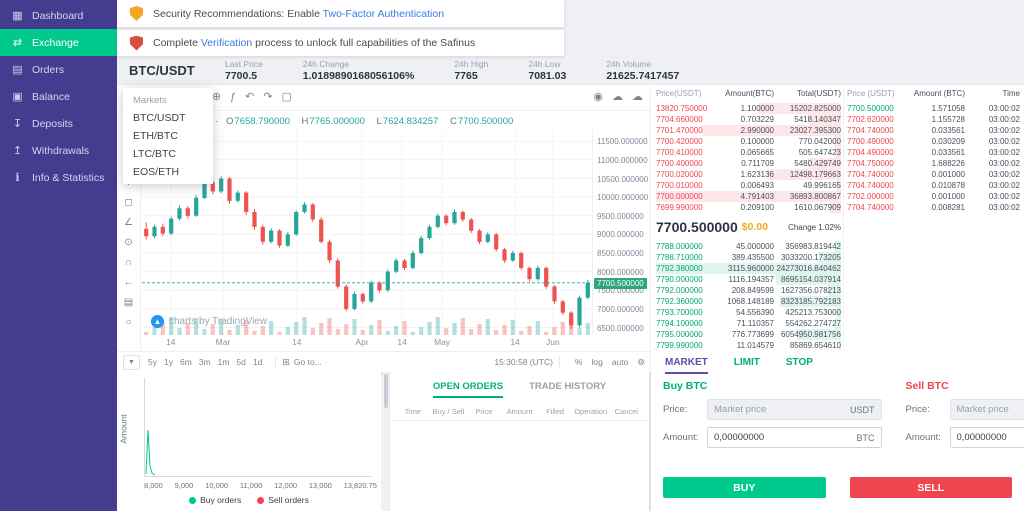 This screenshot has width=1024, height=511. What do you see at coordinates (617, 97) in the screenshot?
I see `cloud-load-icon: ☁` at bounding box center [617, 97].